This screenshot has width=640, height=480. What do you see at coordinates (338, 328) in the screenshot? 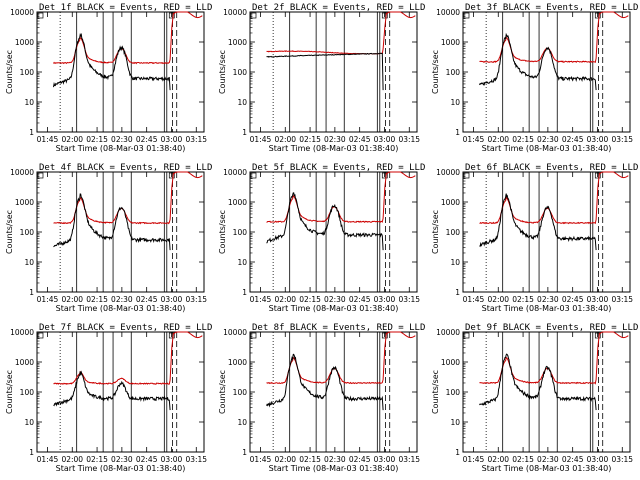
I see `panel-title: Det 8f BLACK = Events, RED = LLD` at bounding box center [338, 328].